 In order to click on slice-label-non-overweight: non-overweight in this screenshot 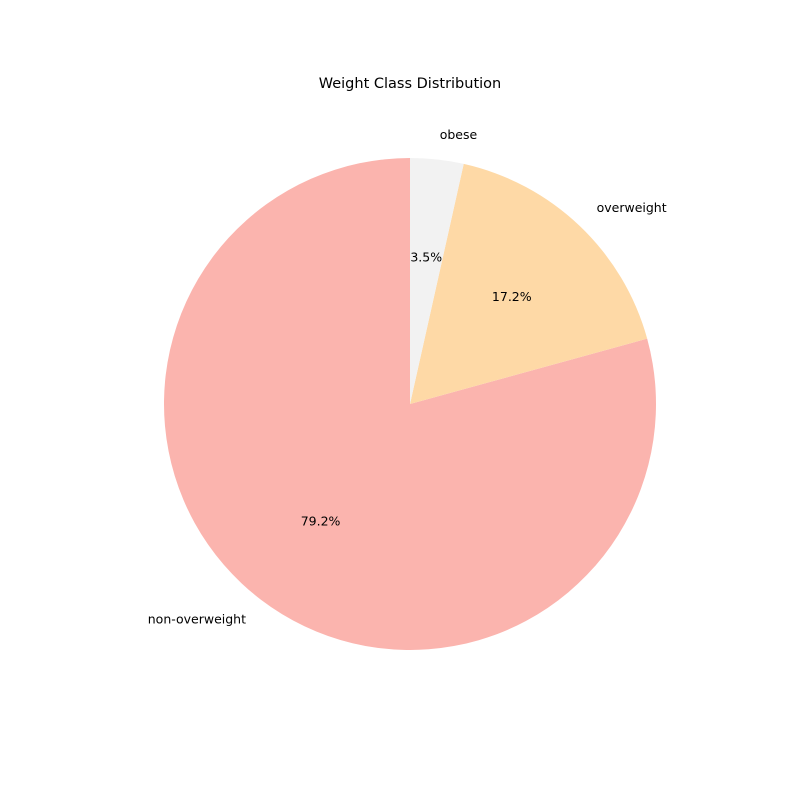, I will do `click(197, 618)`.